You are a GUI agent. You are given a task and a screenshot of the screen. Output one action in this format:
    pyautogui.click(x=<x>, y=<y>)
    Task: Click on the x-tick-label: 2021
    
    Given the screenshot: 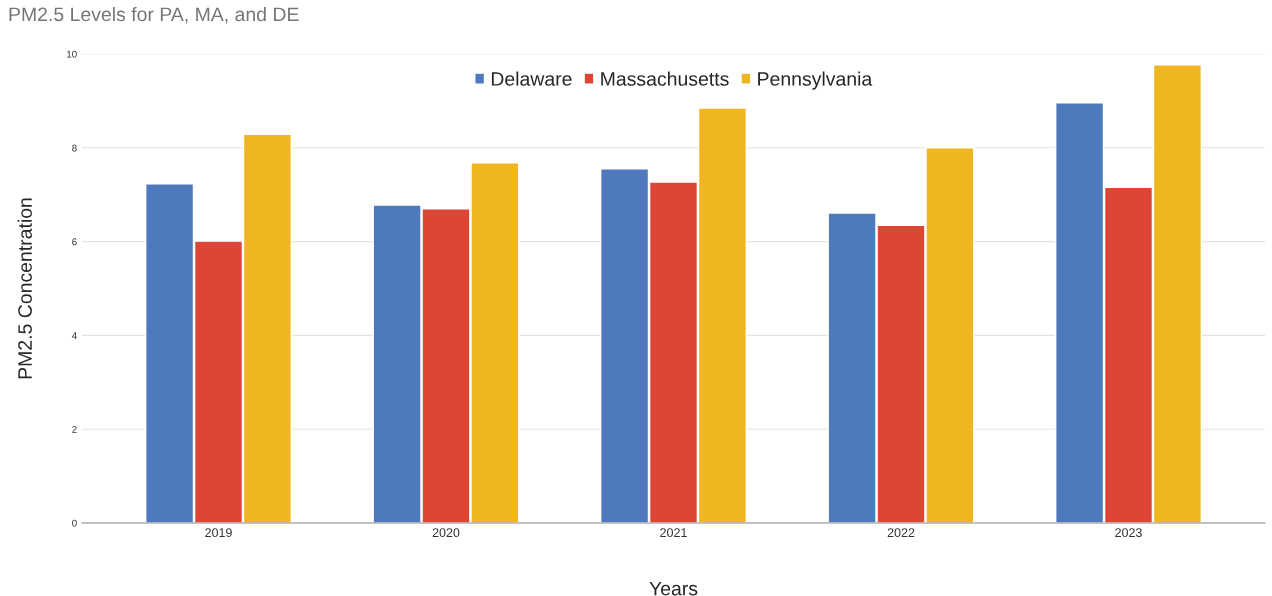 What is the action you would take?
    pyautogui.click(x=673, y=533)
    